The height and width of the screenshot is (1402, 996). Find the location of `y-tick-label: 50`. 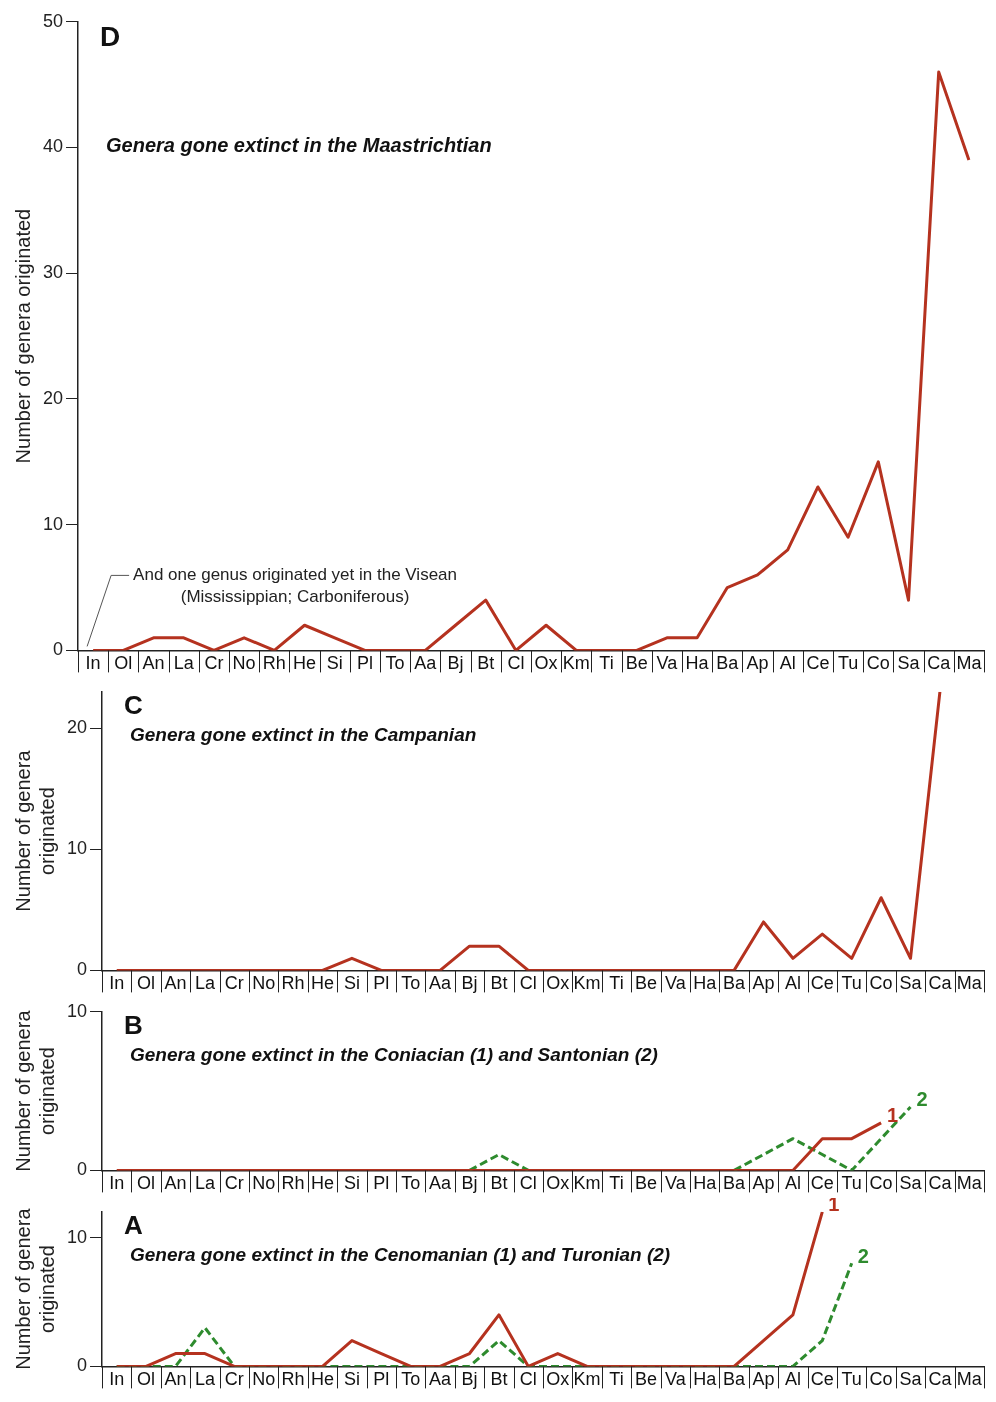

y-tick-label: 50 is located at coordinates (53, 20).